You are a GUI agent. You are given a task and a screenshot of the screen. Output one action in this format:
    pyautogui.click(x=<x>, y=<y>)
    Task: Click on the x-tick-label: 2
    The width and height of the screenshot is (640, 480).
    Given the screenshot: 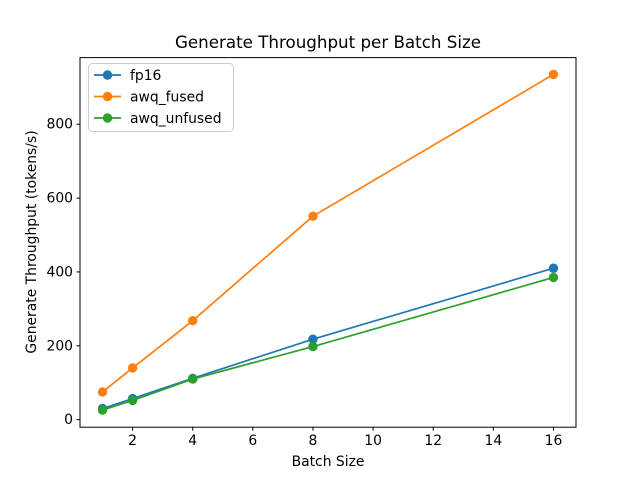 What is the action you would take?
    pyautogui.click(x=132, y=441)
    